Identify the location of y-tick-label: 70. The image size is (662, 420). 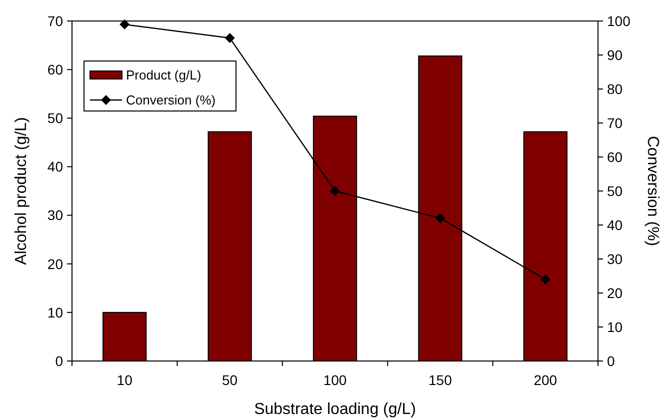
(55, 20).